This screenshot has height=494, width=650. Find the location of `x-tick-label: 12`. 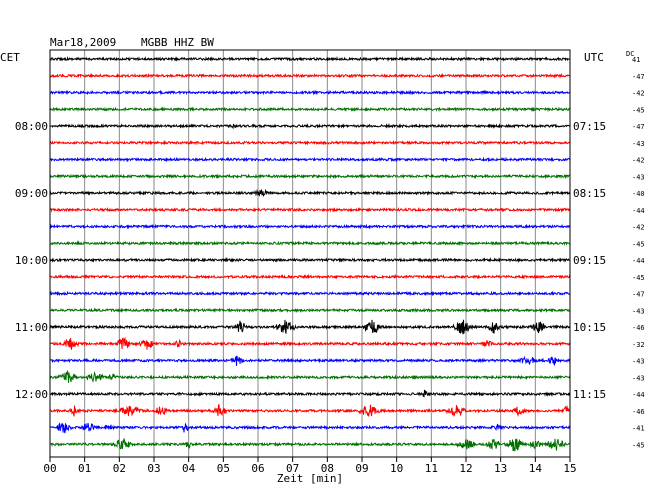

x-tick-label: 12 is located at coordinates (465, 468).